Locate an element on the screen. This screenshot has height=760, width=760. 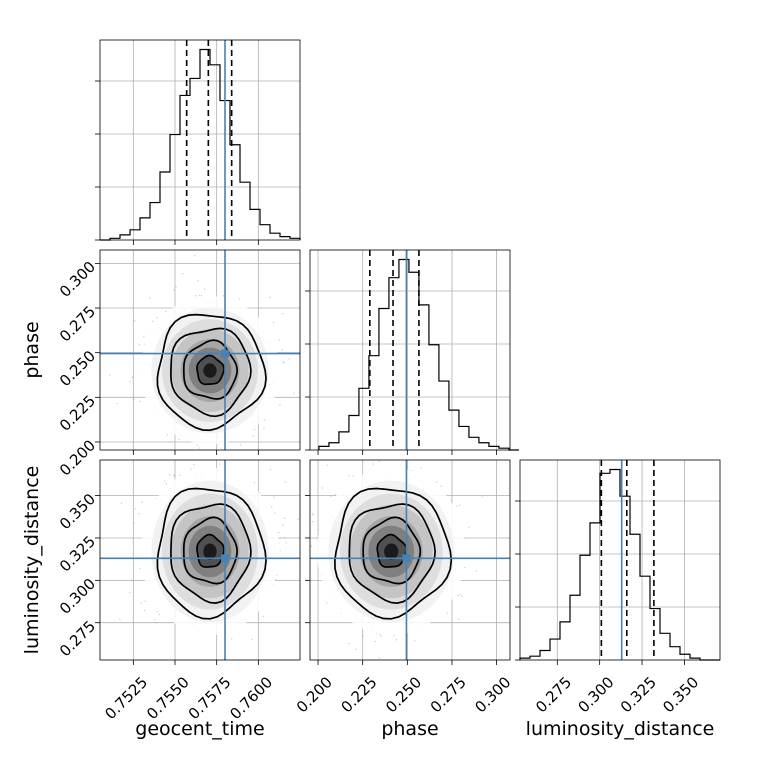
x-axis-label-geocent-time: geocent_time is located at coordinates (199, 729).